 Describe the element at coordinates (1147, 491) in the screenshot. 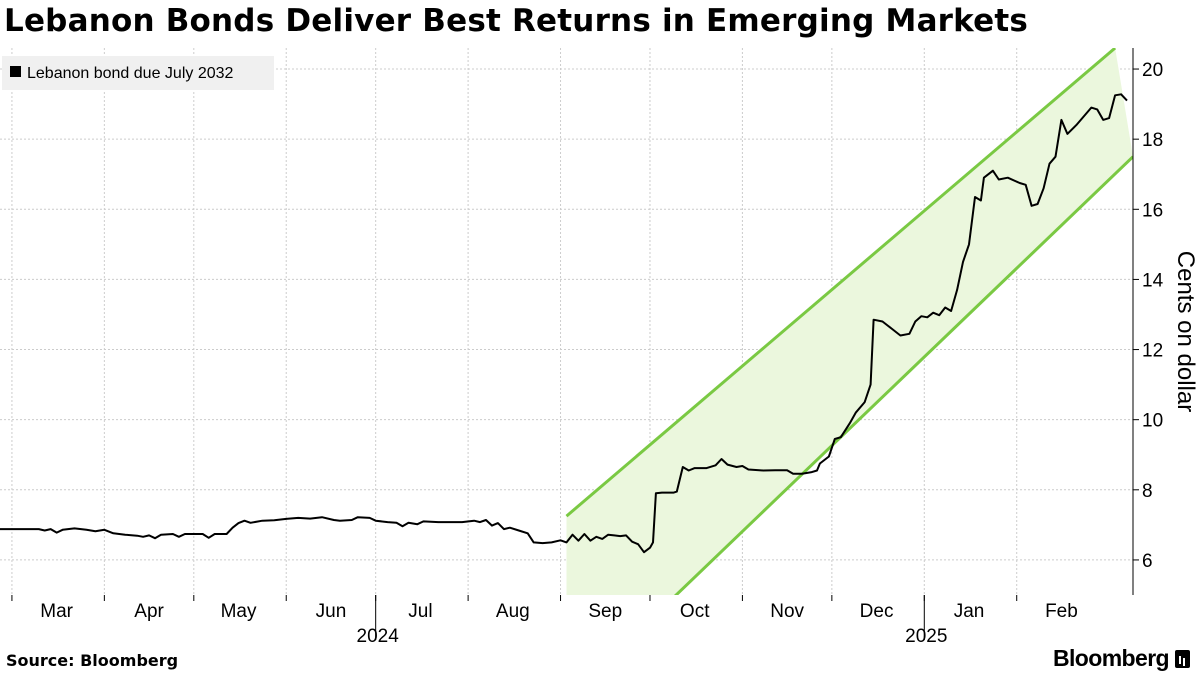

I see `y-tick-label: 8` at that location.